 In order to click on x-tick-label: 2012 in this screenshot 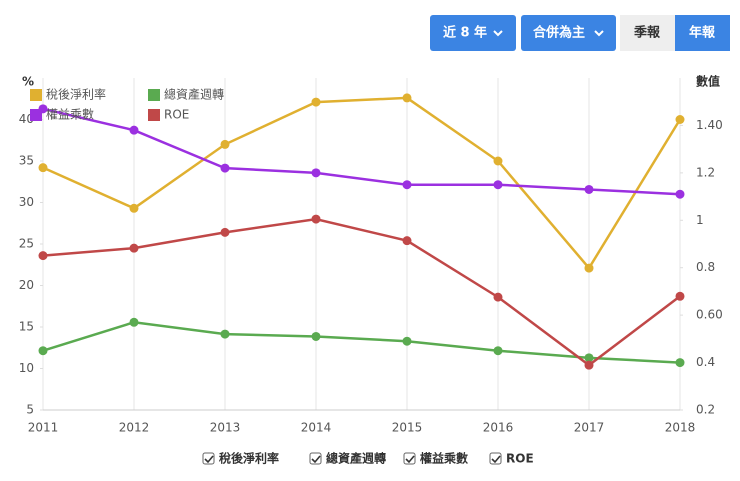, I will do `click(134, 428)`.